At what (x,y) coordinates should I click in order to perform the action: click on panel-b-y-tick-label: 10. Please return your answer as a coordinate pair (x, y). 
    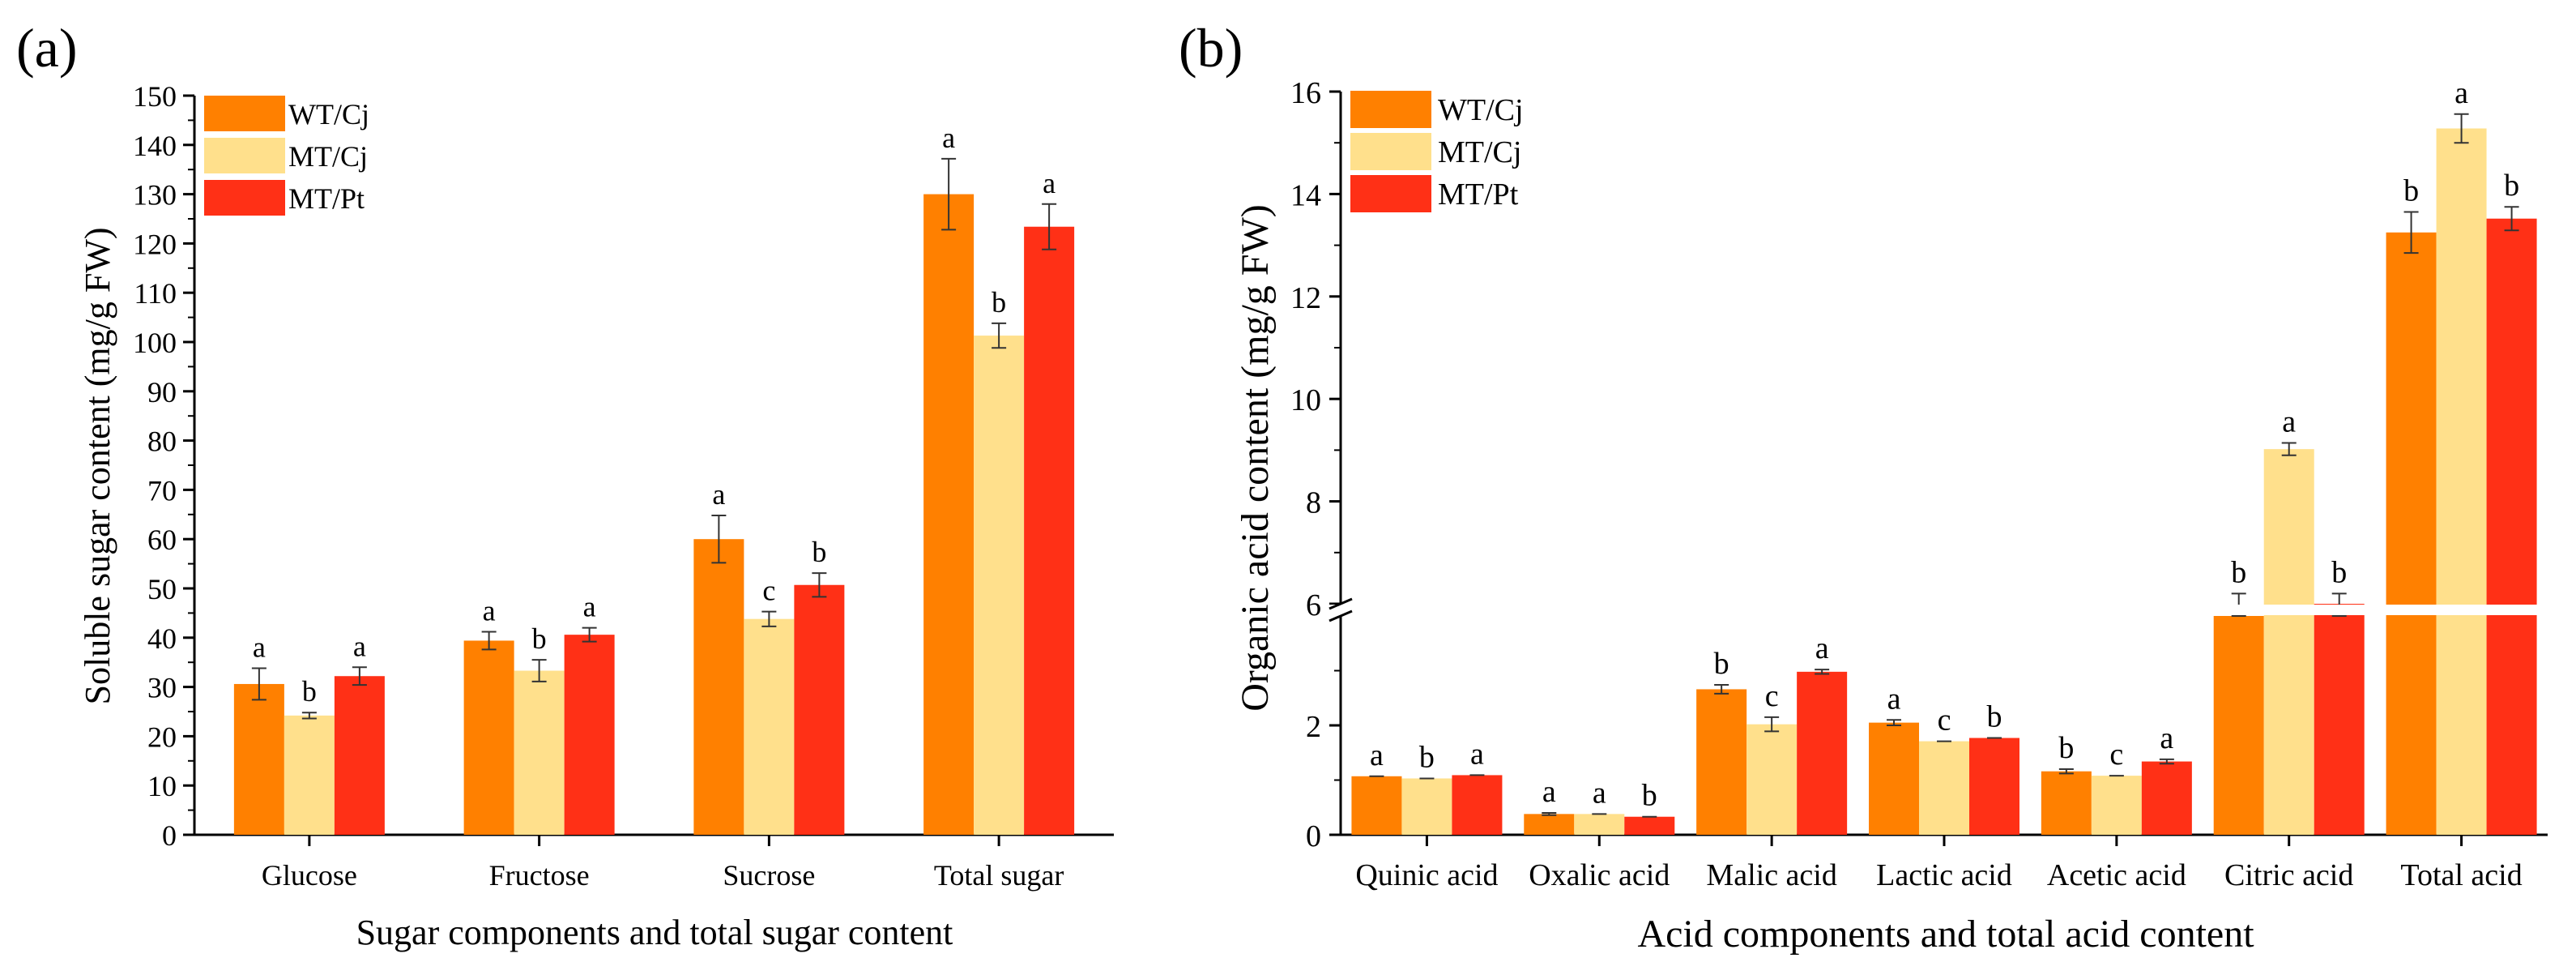
    Looking at the image, I should click on (1305, 400).